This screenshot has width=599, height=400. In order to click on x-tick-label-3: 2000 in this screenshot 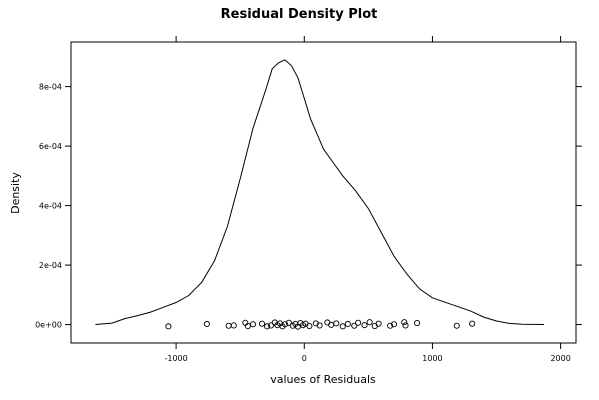, I will do `click(560, 358)`.